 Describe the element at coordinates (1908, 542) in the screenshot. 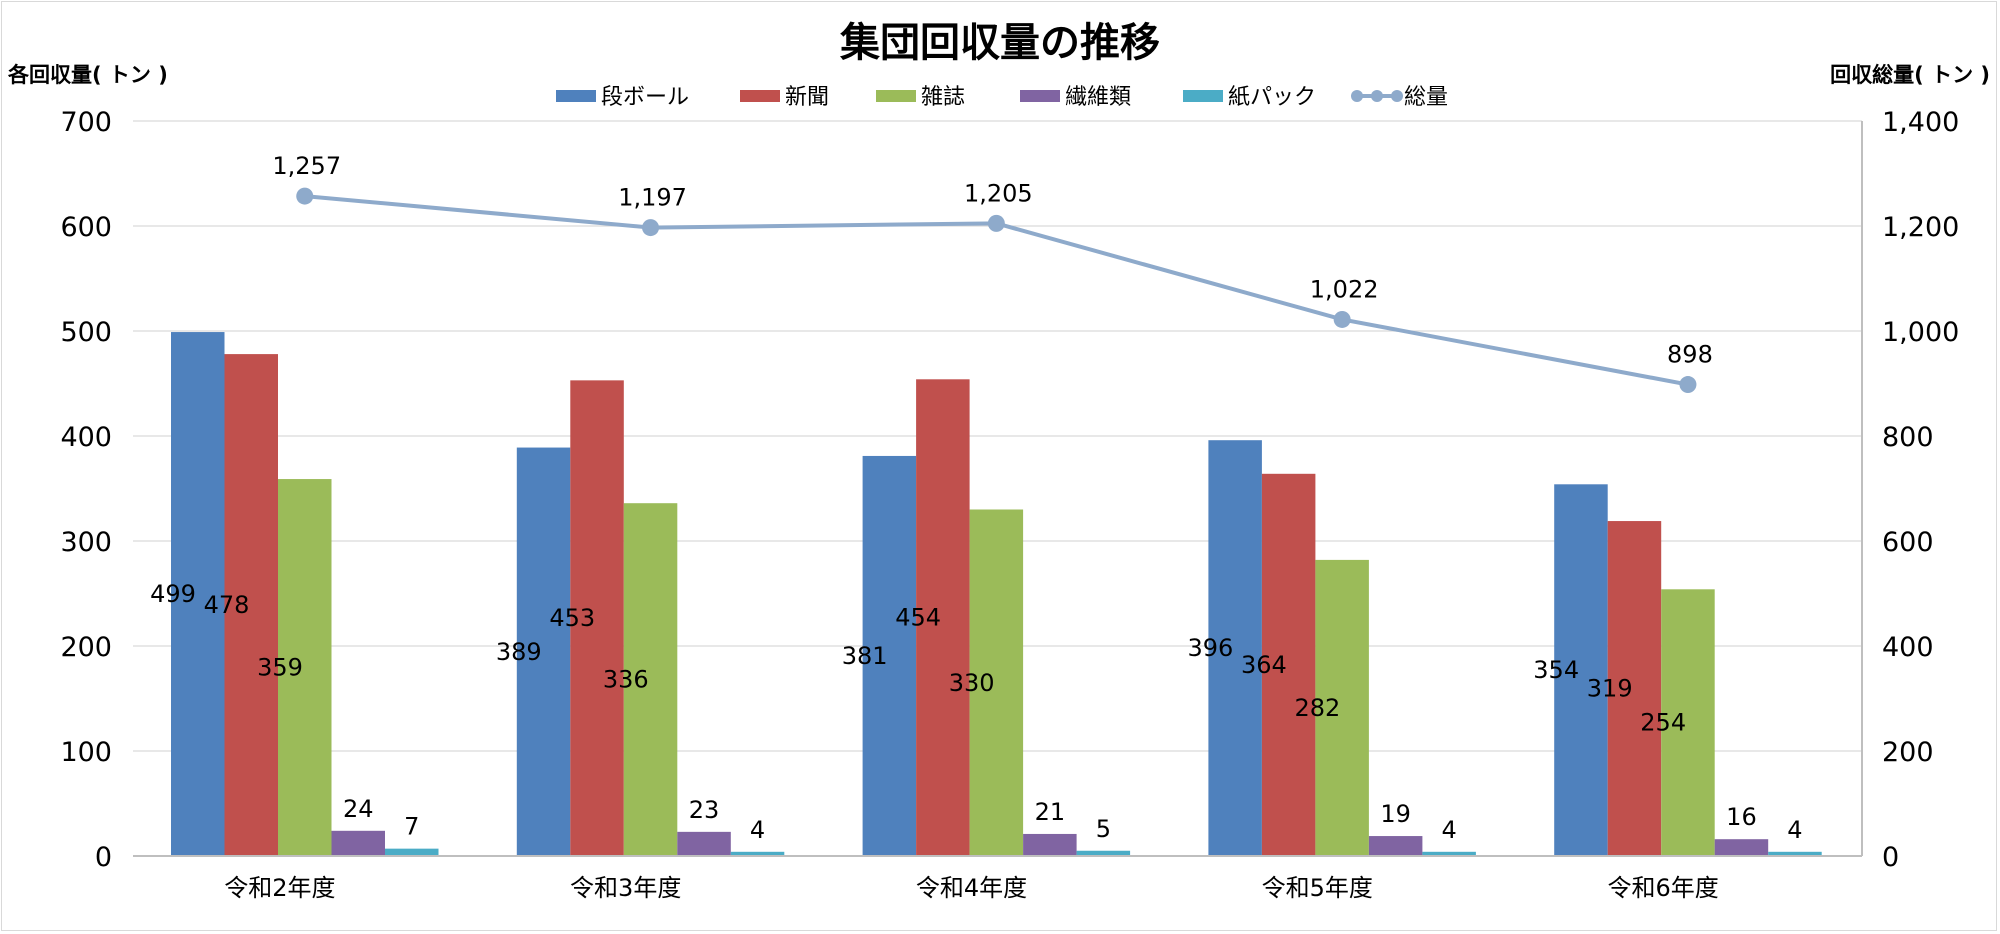

I see `y2-tick-label: 600` at that location.